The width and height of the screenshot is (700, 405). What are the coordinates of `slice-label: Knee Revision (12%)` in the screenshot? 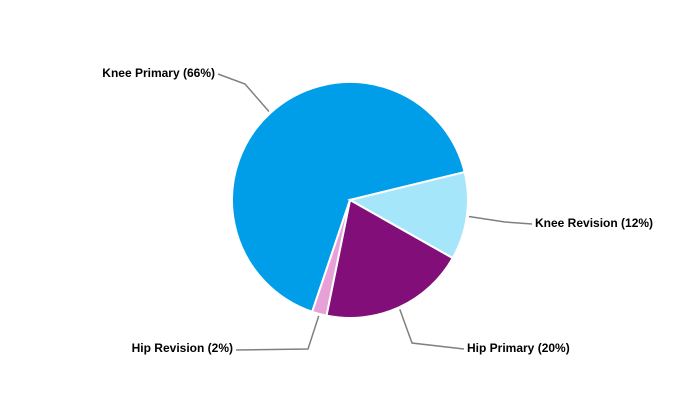 It's located at (594, 223).